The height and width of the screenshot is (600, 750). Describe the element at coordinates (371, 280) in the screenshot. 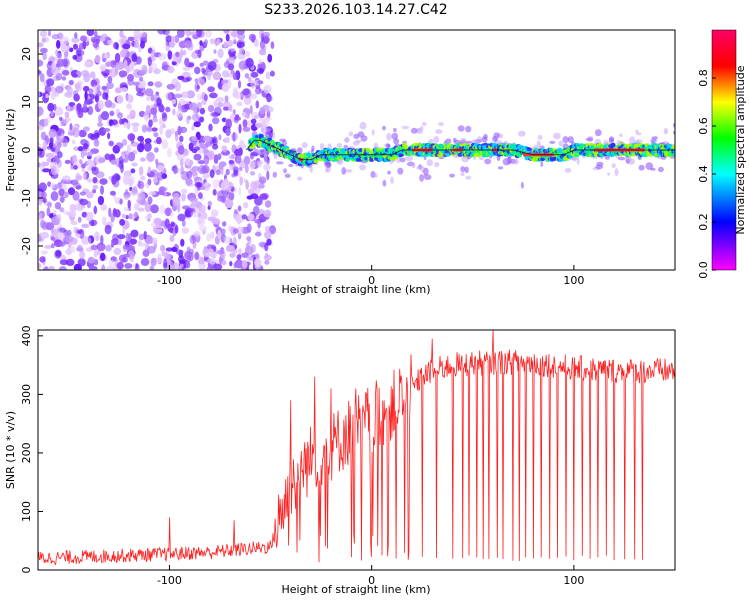

I see `heatmap-x-tick-label: 0` at that location.